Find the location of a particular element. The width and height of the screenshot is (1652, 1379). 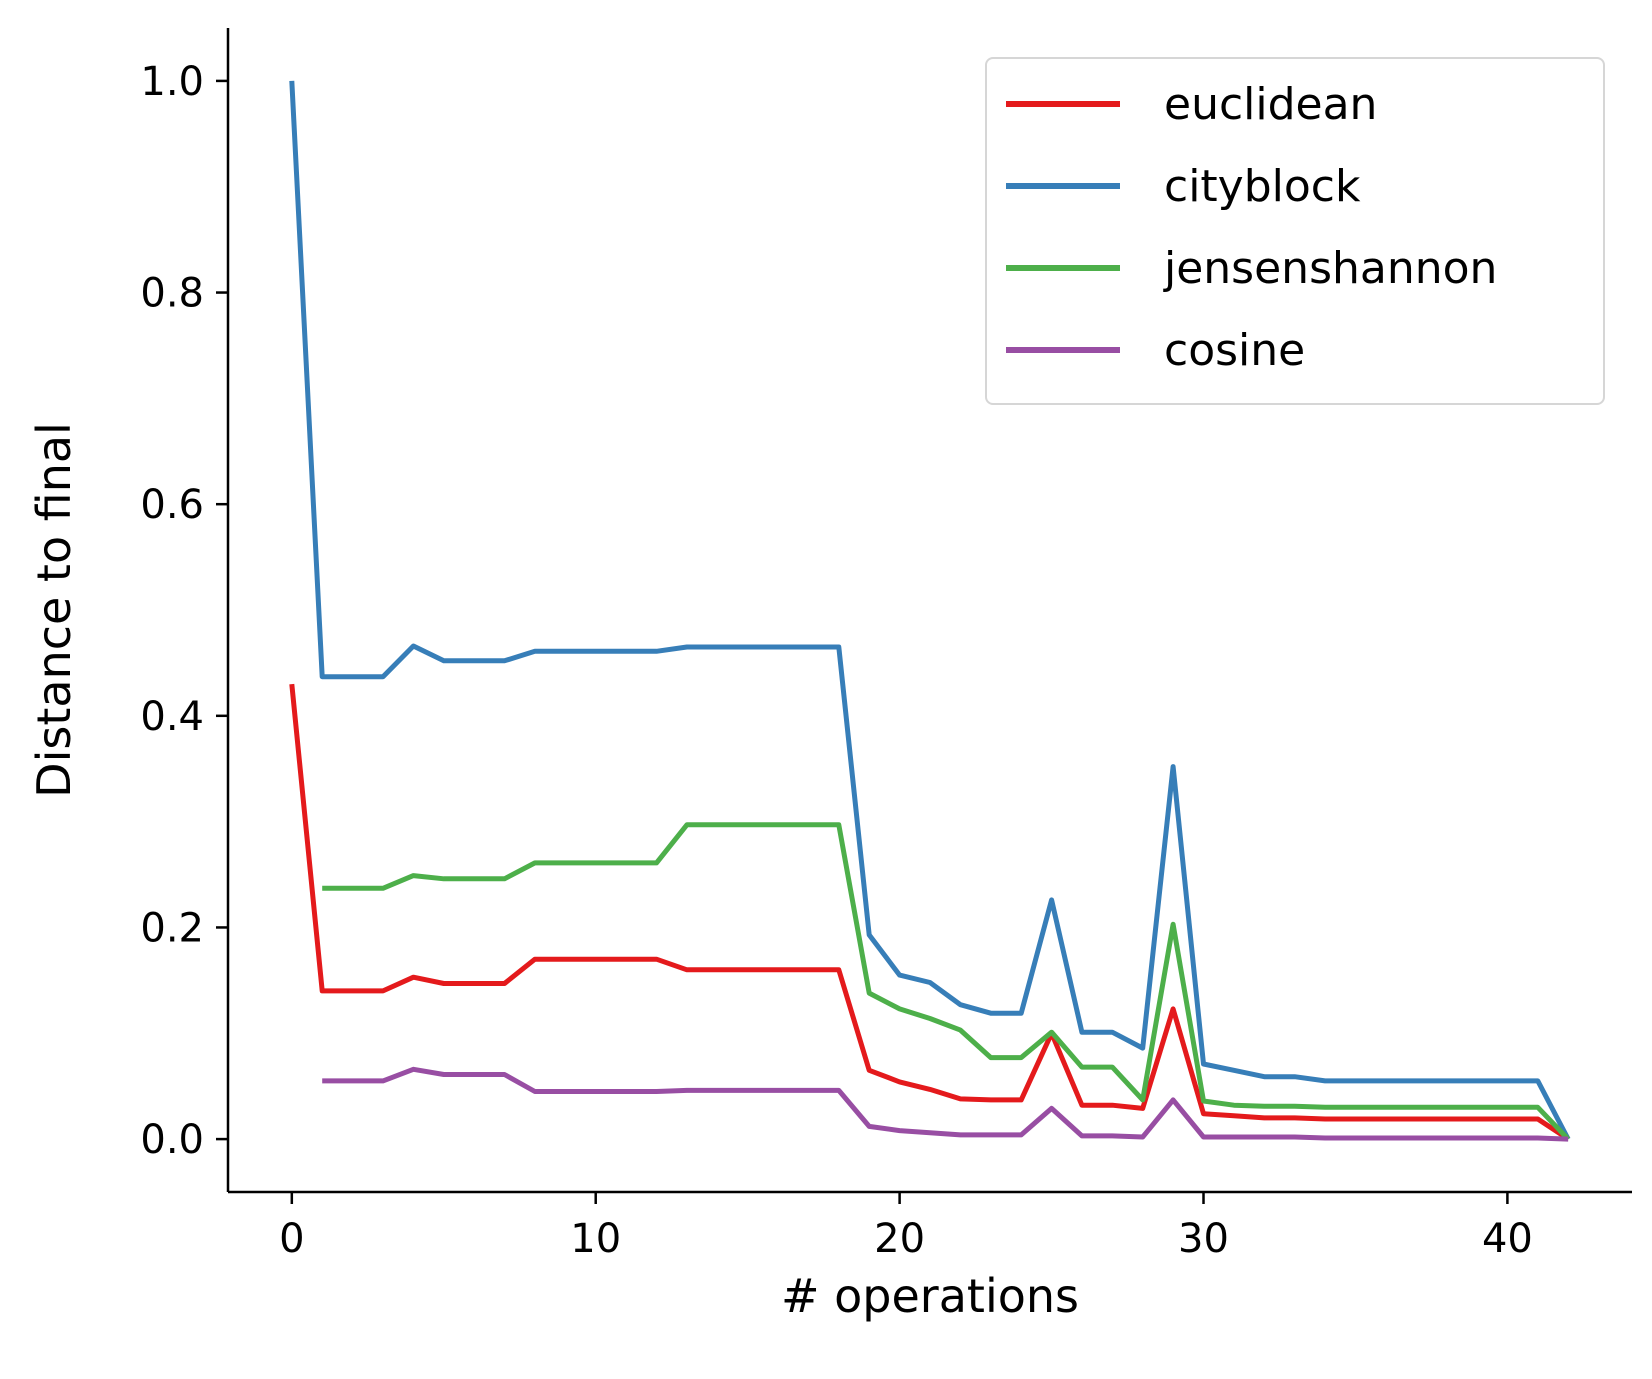

y-axis-ticks: 0.0 0.2 0.4 0.6 0.8 1.0 is located at coordinates (184, 611).